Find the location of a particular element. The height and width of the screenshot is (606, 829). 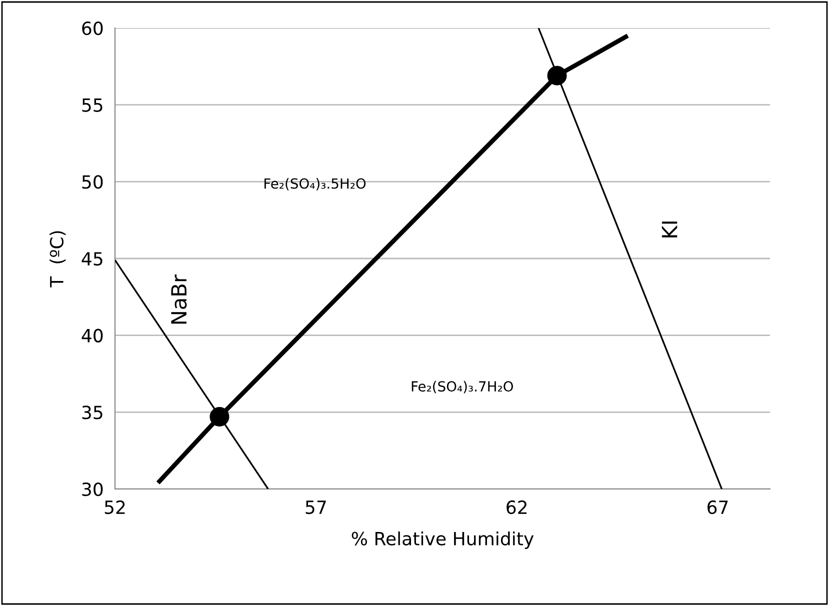

y-tick-label: 55 is located at coordinates (92, 105).